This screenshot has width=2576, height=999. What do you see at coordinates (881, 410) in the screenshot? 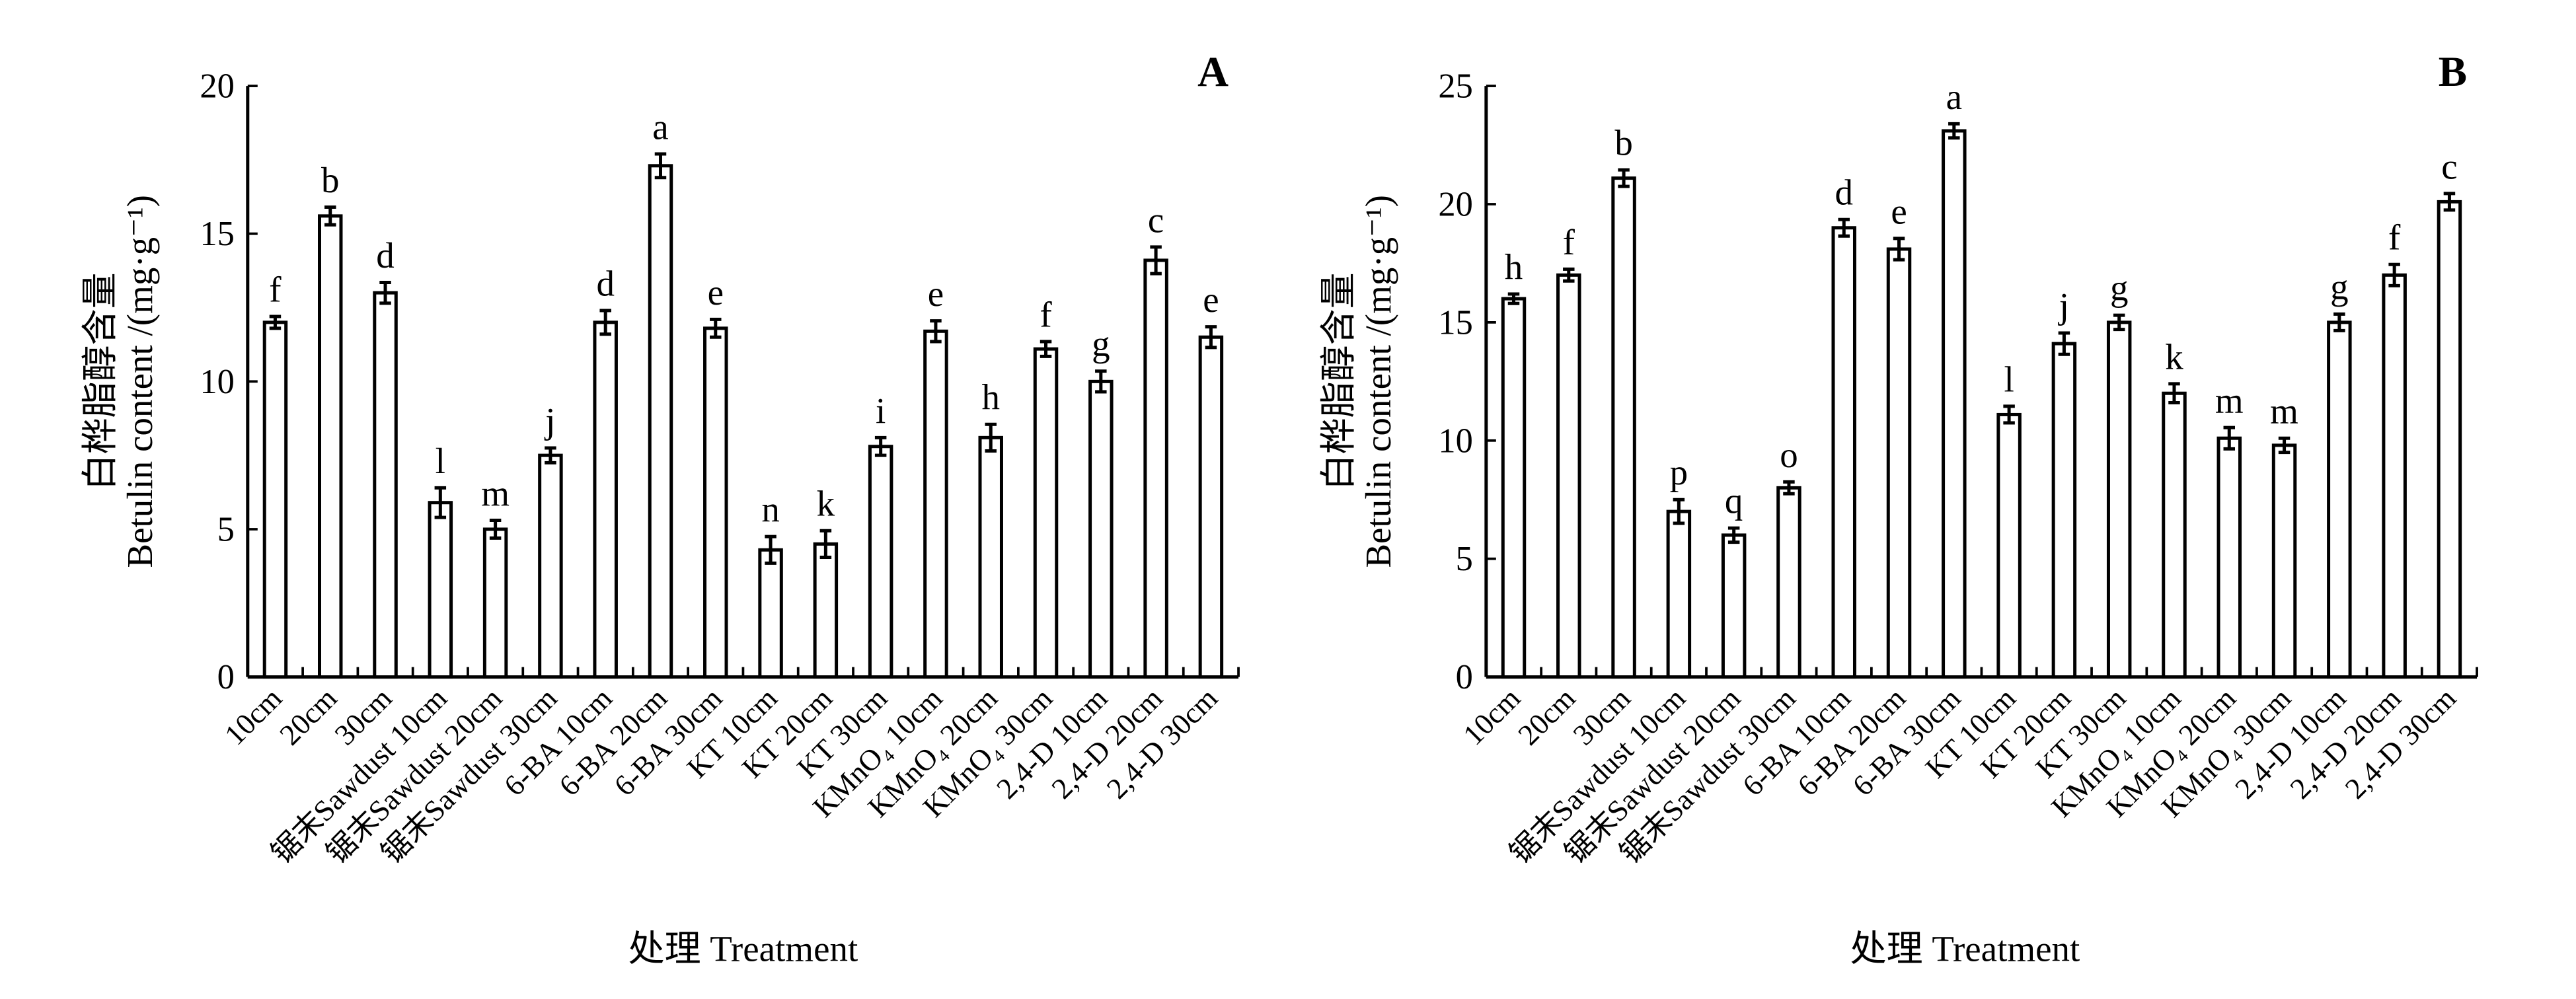
I see `significance-letter: i` at bounding box center [881, 410].